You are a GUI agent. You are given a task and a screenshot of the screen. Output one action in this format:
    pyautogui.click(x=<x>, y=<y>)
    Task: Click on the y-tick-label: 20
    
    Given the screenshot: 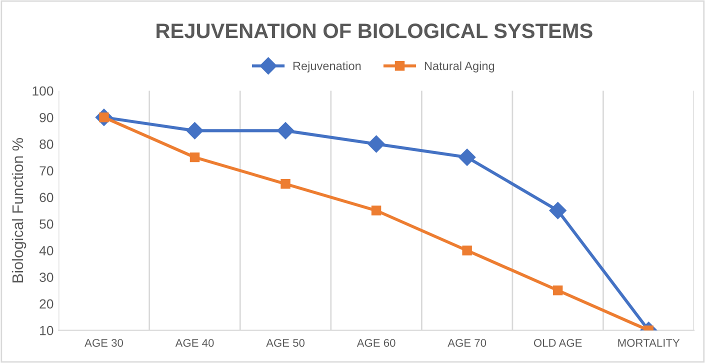 What is the action you would take?
    pyautogui.click(x=47, y=304)
    